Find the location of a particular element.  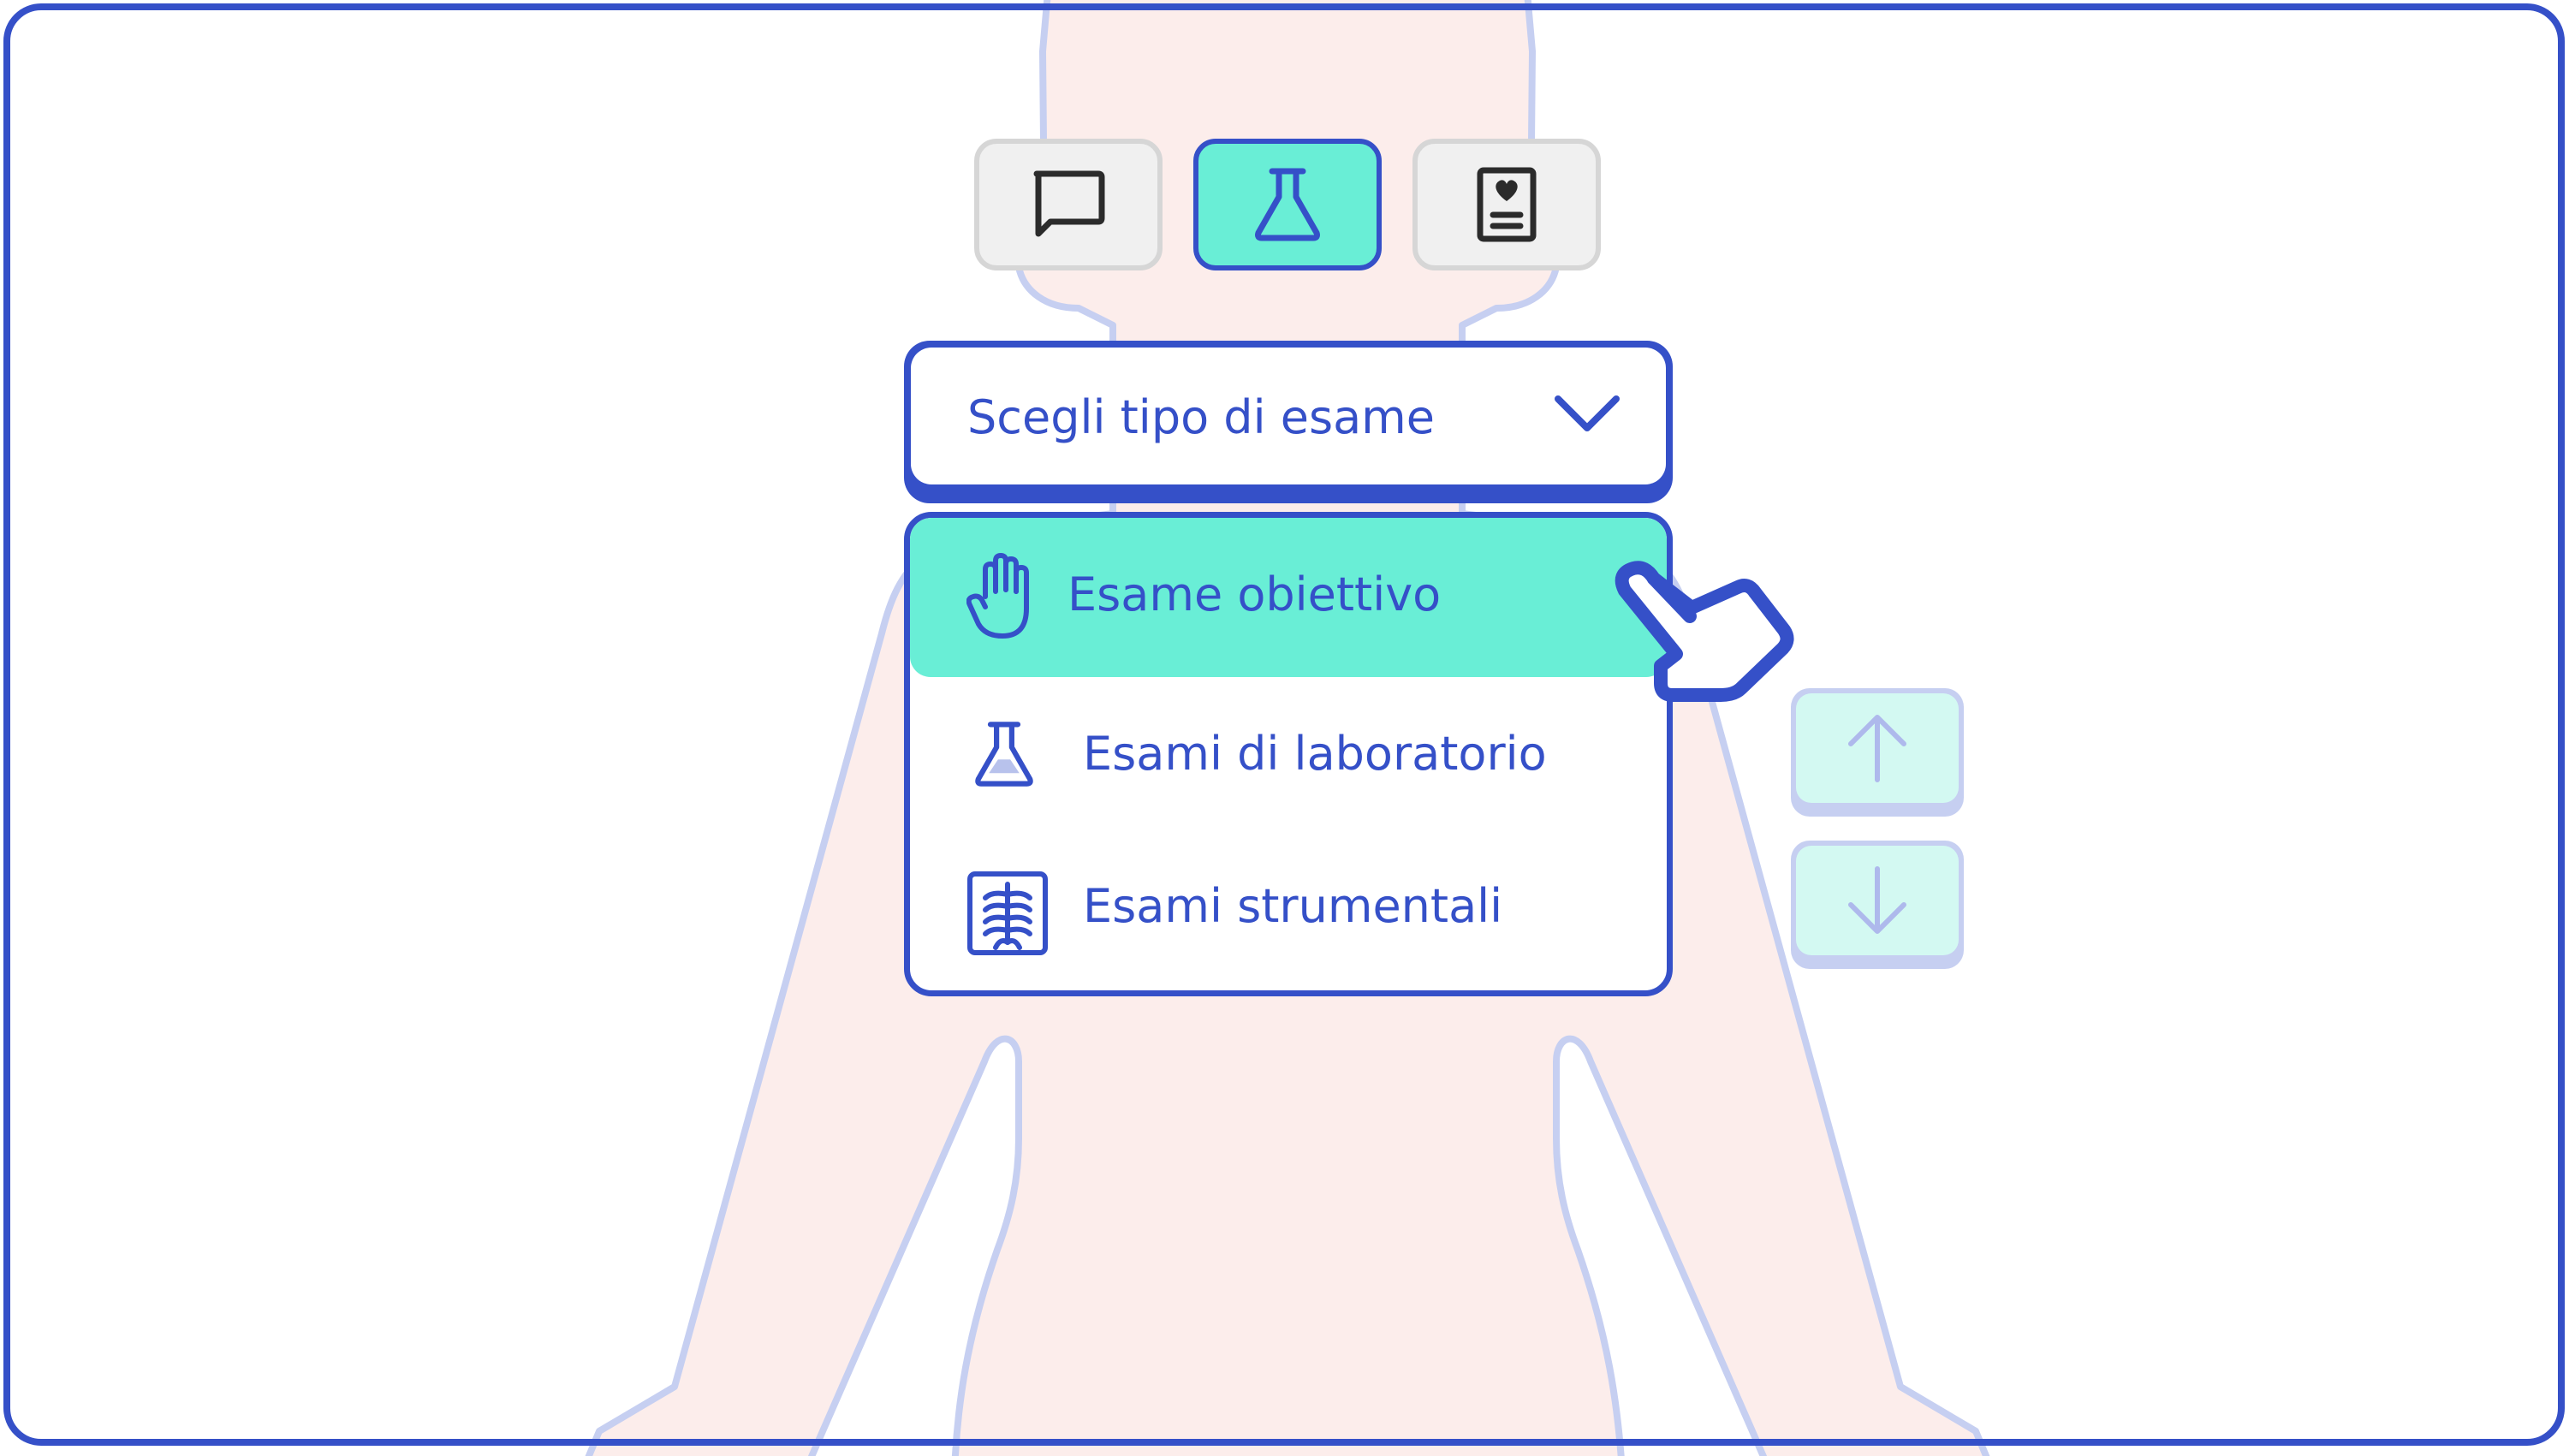

arrow-up-icon is located at coordinates (1877, 748).